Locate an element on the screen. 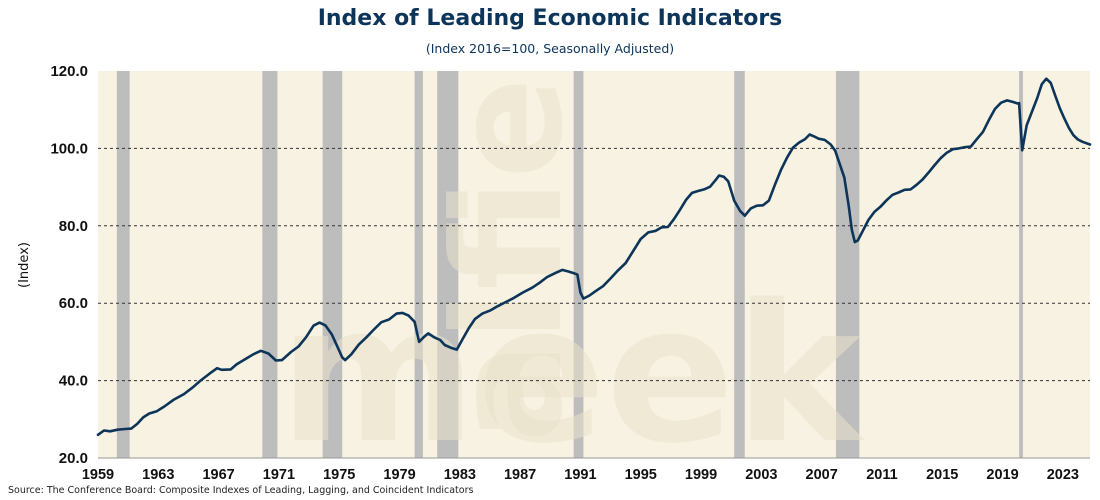  y-tick-label: 100.0 is located at coordinates (69, 148).